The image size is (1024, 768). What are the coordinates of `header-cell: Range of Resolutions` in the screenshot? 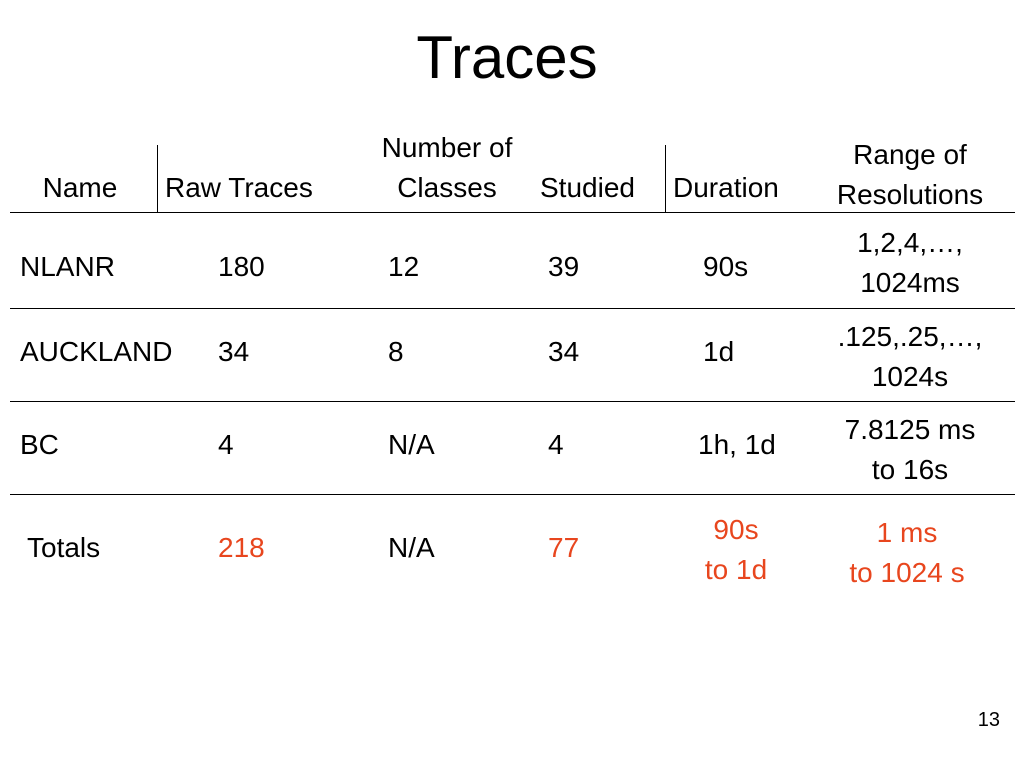 It's located at (910, 174).